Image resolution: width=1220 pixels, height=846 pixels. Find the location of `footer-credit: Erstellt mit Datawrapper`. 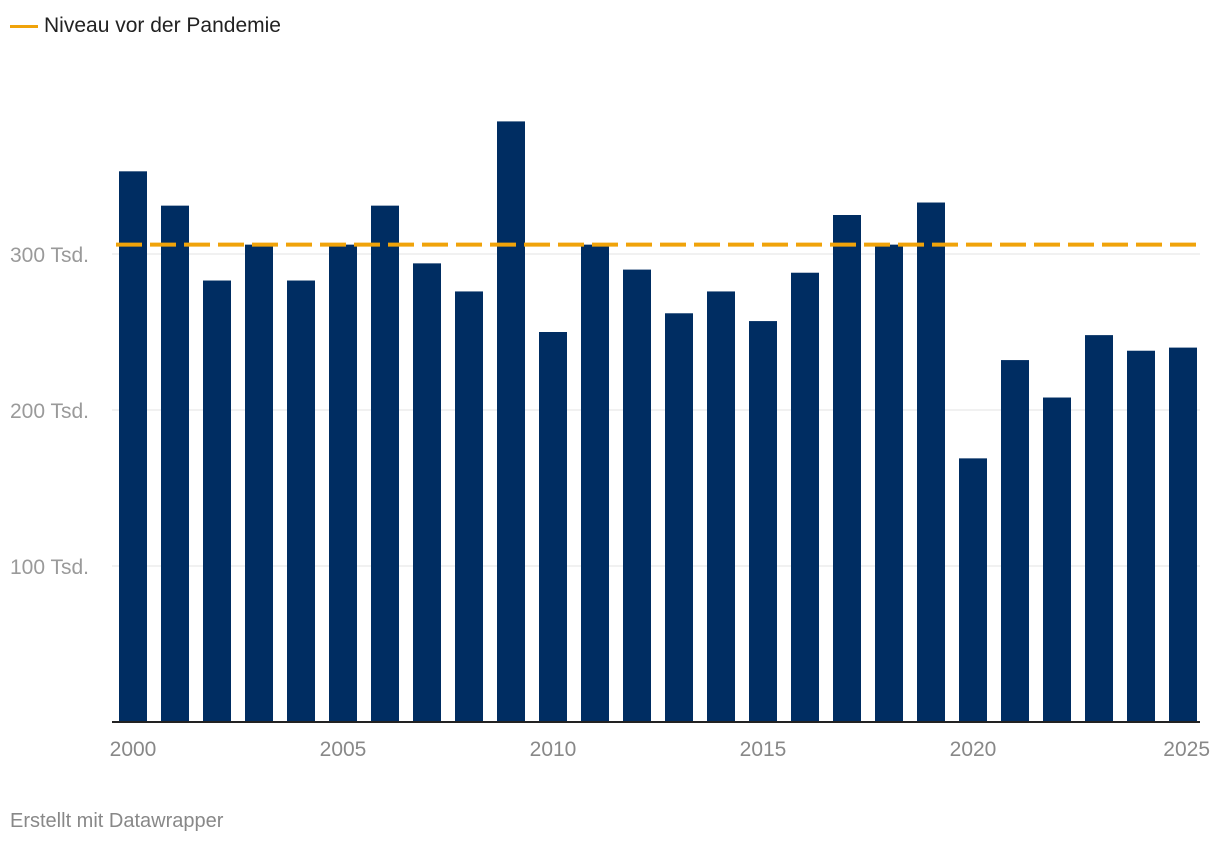

footer-credit: Erstellt mit Datawrapper is located at coordinates (117, 821).